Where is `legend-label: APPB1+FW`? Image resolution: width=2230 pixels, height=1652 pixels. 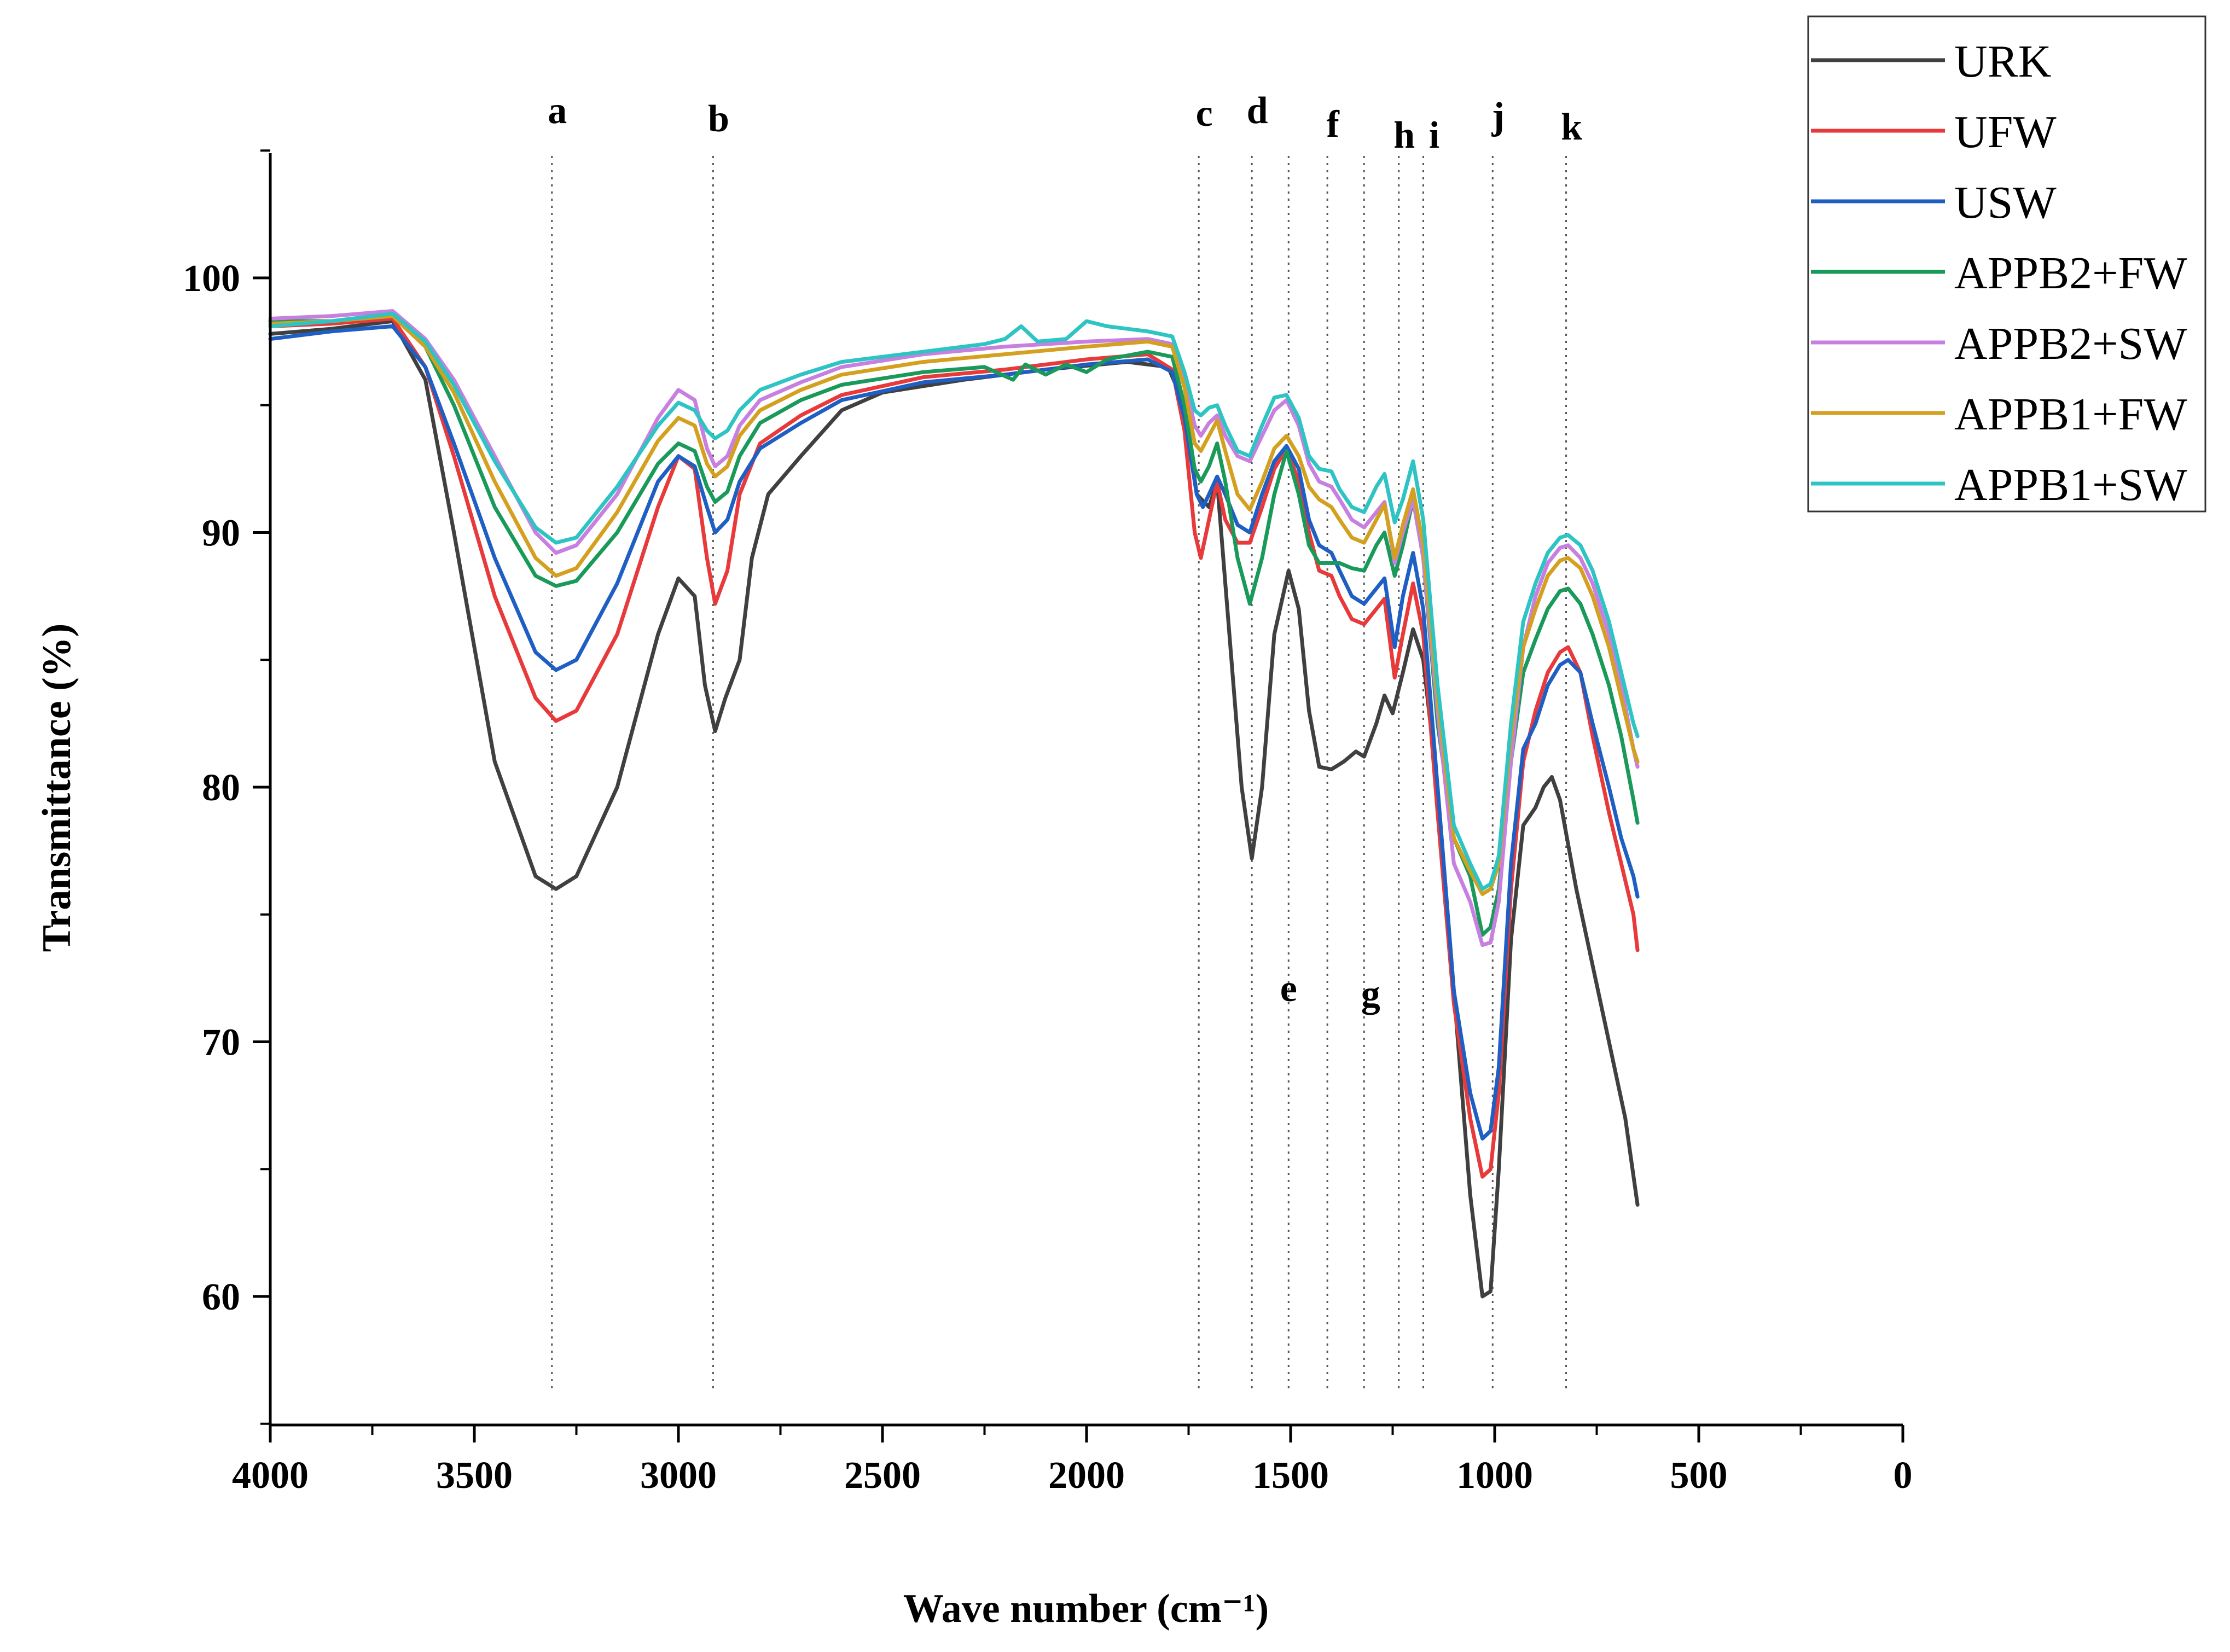
legend-label: APPB1+FW is located at coordinates (2070, 414).